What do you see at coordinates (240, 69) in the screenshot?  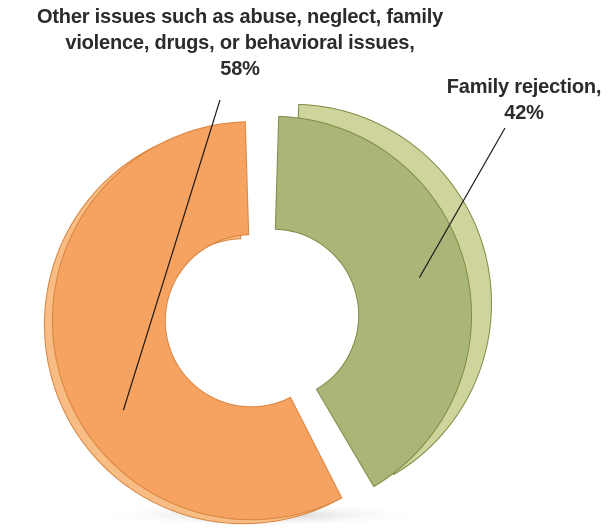 I see `slice-label-other-percent: 58%` at bounding box center [240, 69].